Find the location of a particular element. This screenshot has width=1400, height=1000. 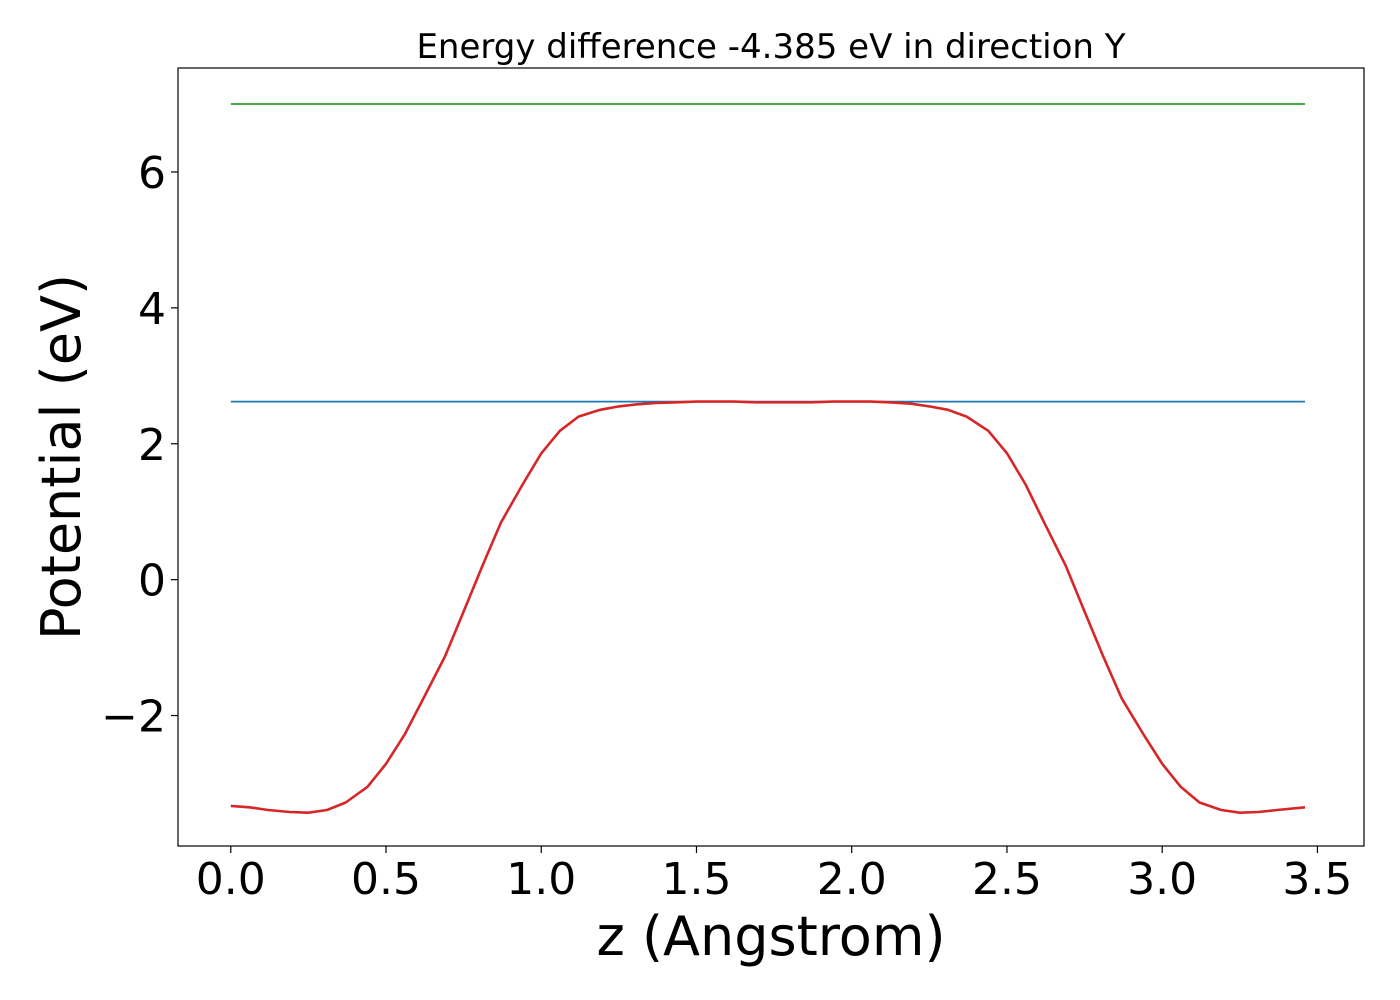

y-tick-label: −2 is located at coordinates (133, 717).